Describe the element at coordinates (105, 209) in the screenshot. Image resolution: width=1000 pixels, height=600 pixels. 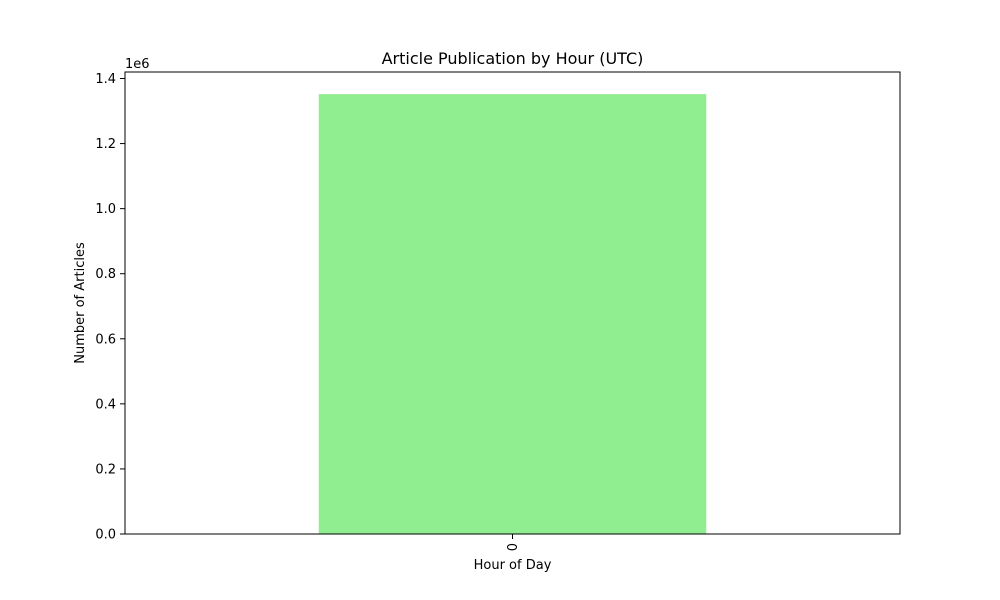
I see `y-tick-label: 1.0` at that location.